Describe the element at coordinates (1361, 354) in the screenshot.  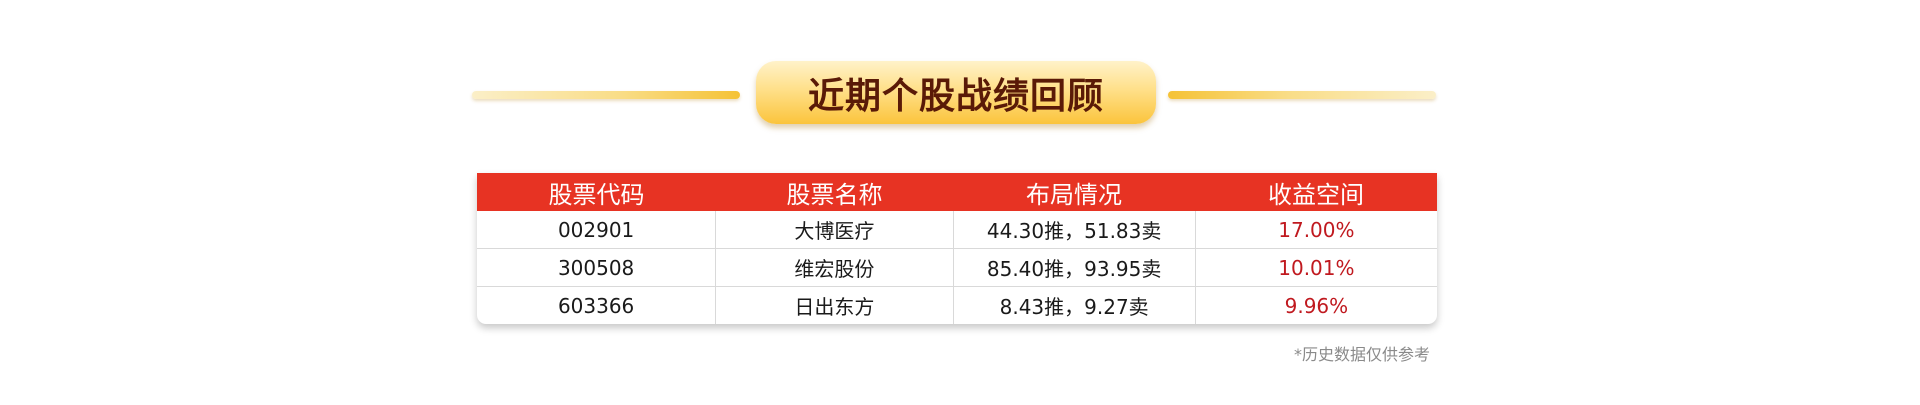
I see `disclaimer-footnote: *历史数据仅供参考` at that location.